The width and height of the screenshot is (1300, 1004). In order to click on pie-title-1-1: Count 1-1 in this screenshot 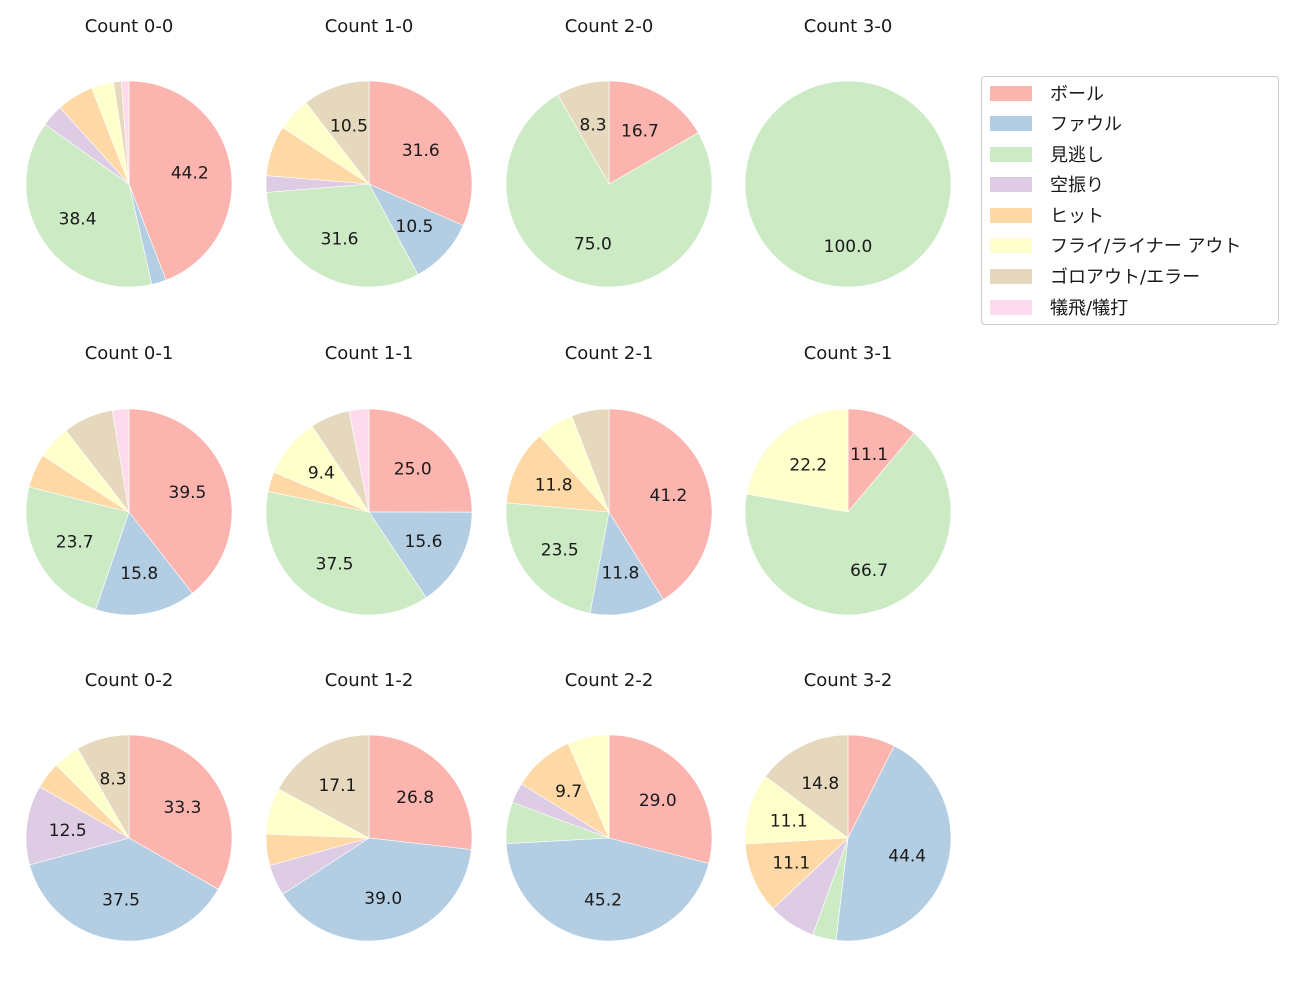, I will do `click(369, 353)`.